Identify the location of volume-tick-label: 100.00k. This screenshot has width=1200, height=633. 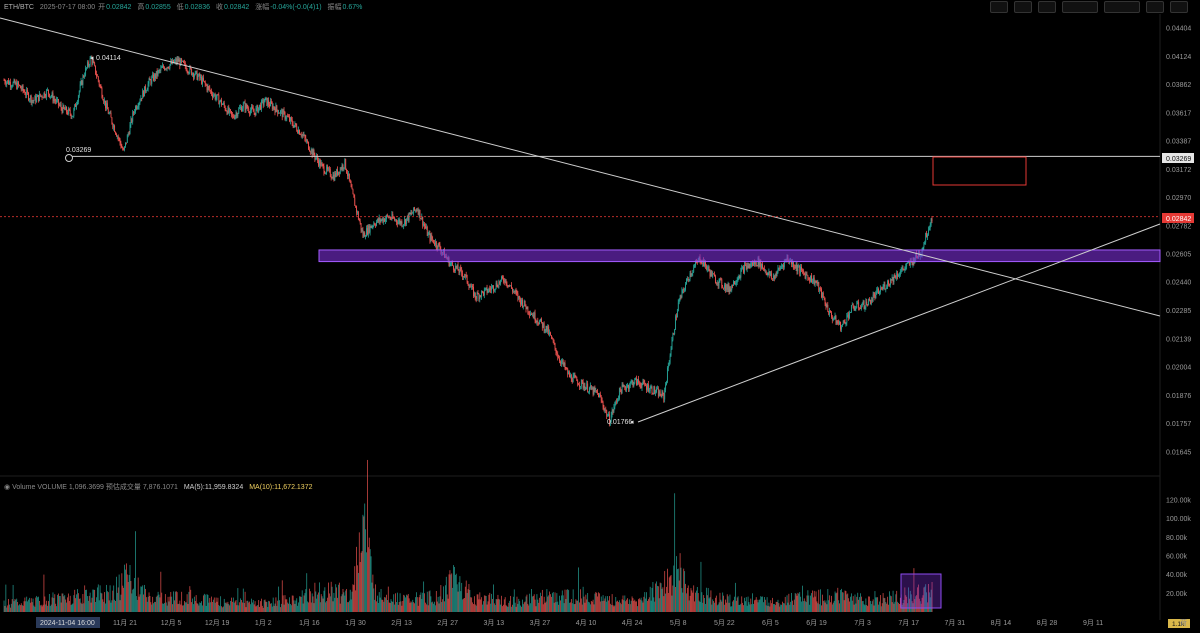
(1178, 519).